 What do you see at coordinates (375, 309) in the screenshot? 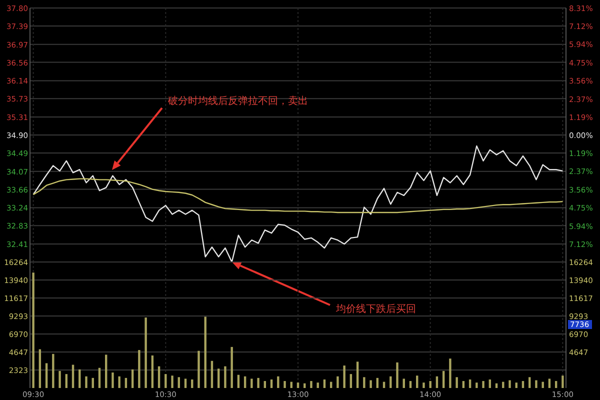
I see `annotation: 均价线下跌后买回` at bounding box center [375, 309].